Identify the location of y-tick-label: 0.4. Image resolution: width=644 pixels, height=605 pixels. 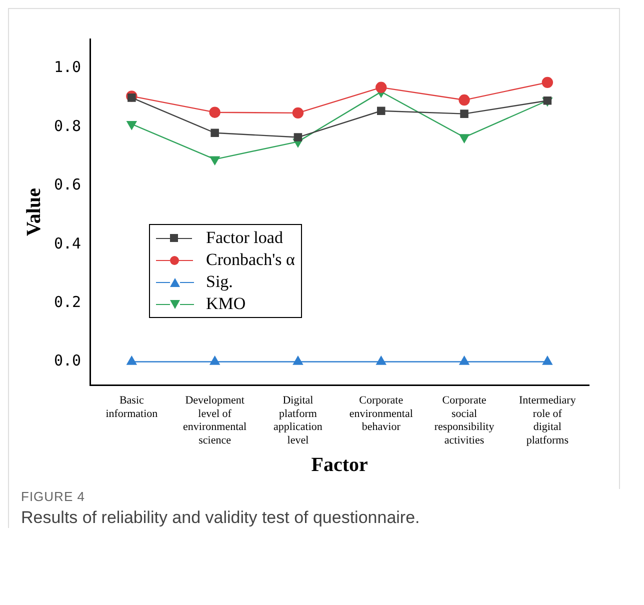
(68, 243).